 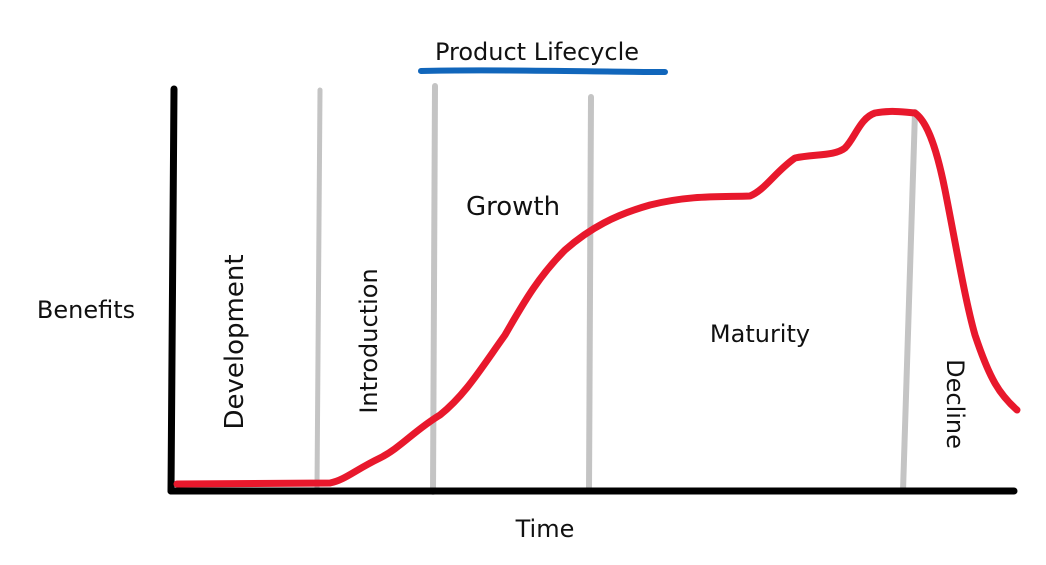 What do you see at coordinates (537, 52) in the screenshot?
I see `diagram-title: Product Lifecycle` at bounding box center [537, 52].